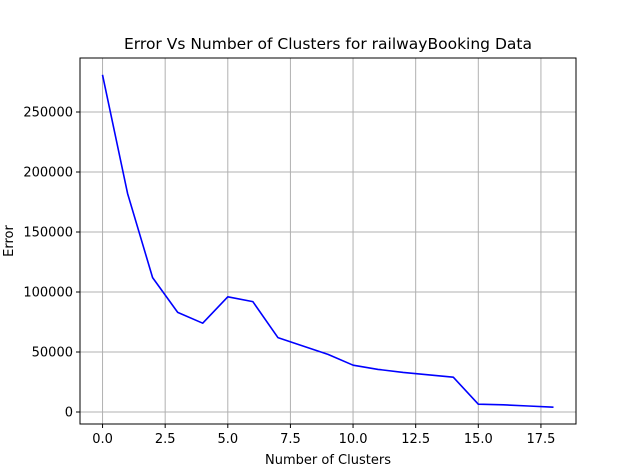 The image size is (640, 476). Describe the element at coordinates (540, 439) in the screenshot. I see `x-tick-label: 17.5` at that location.